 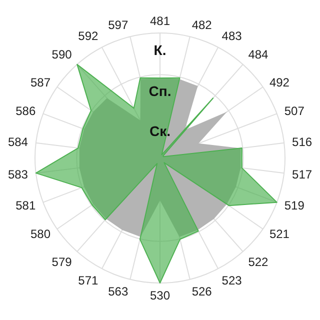 I want to click on text: Сп., so click(x=160, y=90).